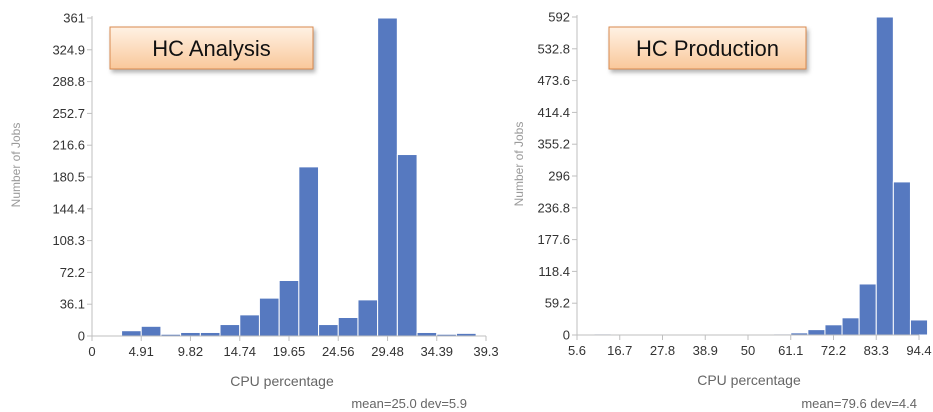 This screenshot has height=412, width=933. I want to click on y-tick-label: 36.1, so click(72, 304).